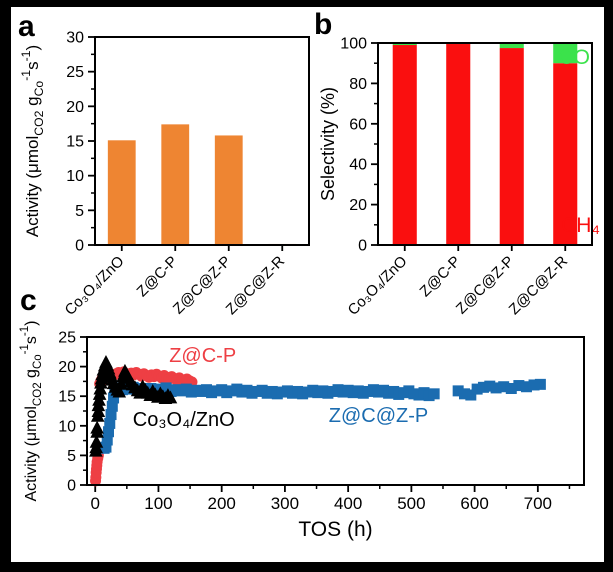 The image size is (613, 572). What do you see at coordinates (348, 503) in the screenshot?
I see `svg-text: 400` at bounding box center [348, 503].